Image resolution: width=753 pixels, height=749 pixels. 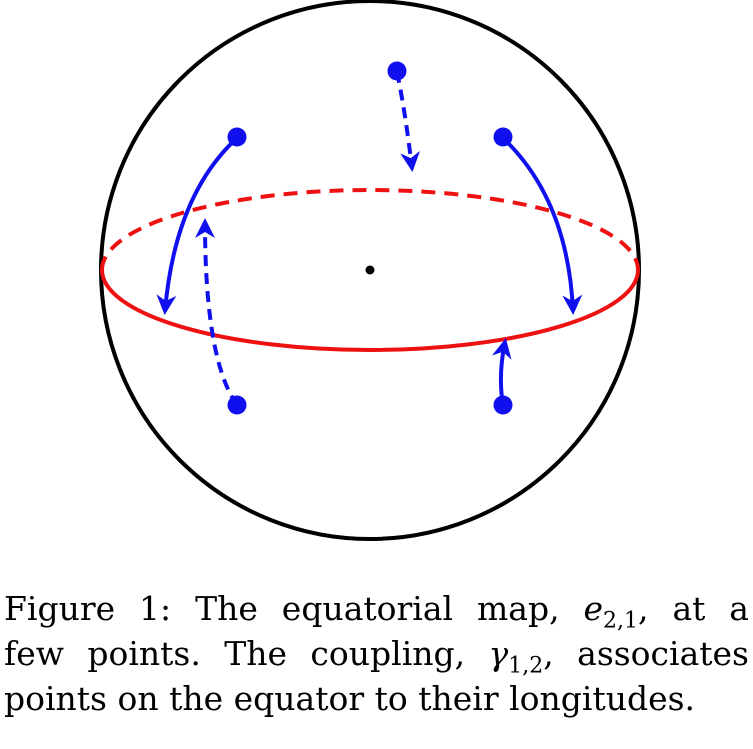 I want to click on equator-back-dashed, so click(x=370, y=229).